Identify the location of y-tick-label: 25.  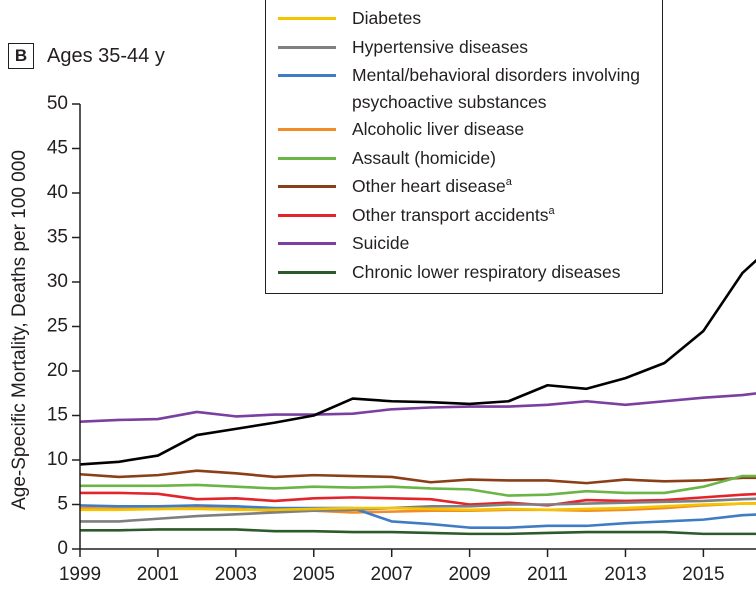
(57, 326).